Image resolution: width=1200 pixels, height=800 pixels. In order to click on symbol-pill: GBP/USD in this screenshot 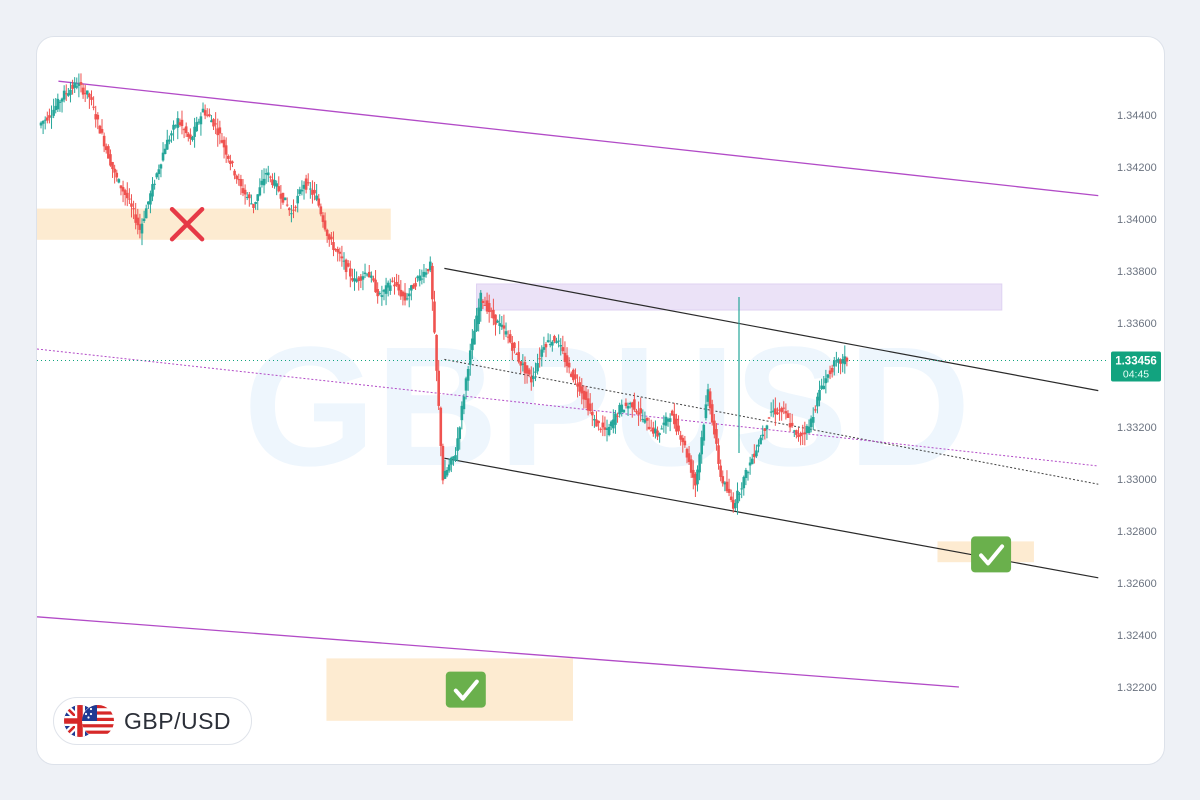, I will do `click(153, 721)`.